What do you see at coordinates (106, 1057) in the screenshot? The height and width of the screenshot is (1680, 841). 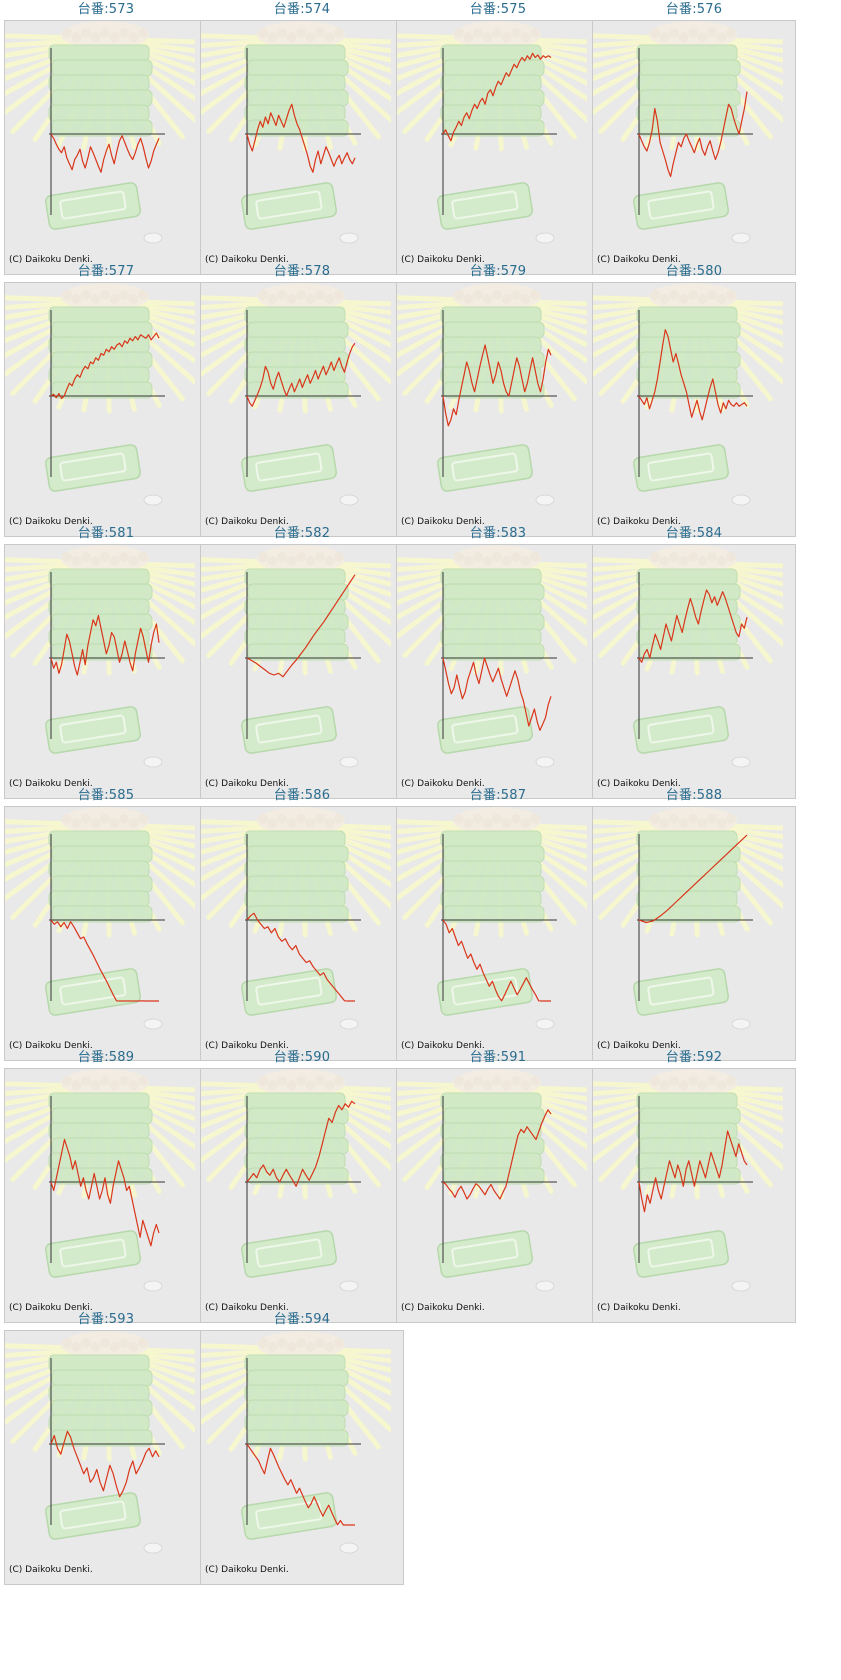 I see `chart-title: 台番:589` at bounding box center [106, 1057].